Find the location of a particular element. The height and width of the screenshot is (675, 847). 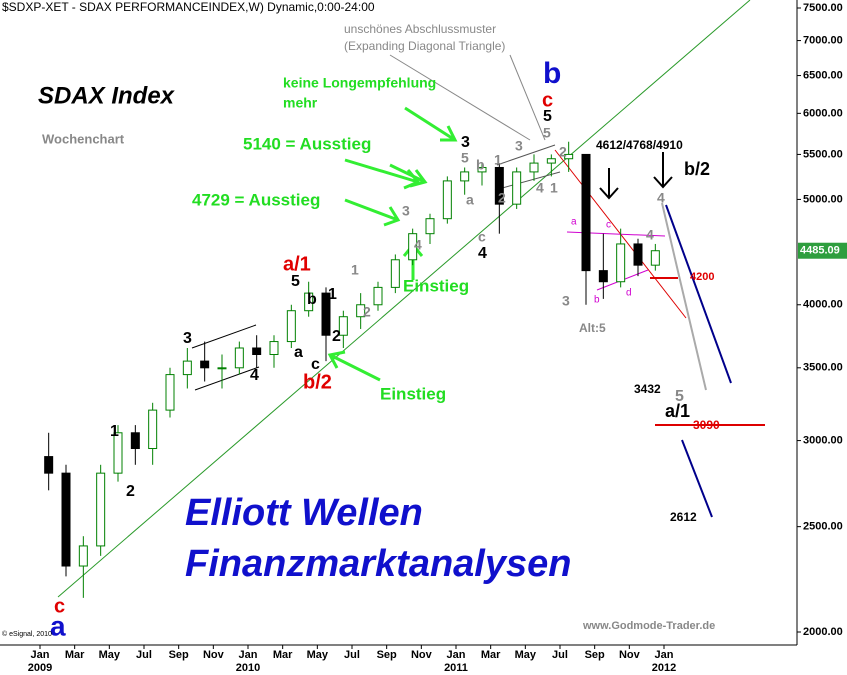

annotation: unschönes Abschlussmuster is located at coordinates (420, 29).